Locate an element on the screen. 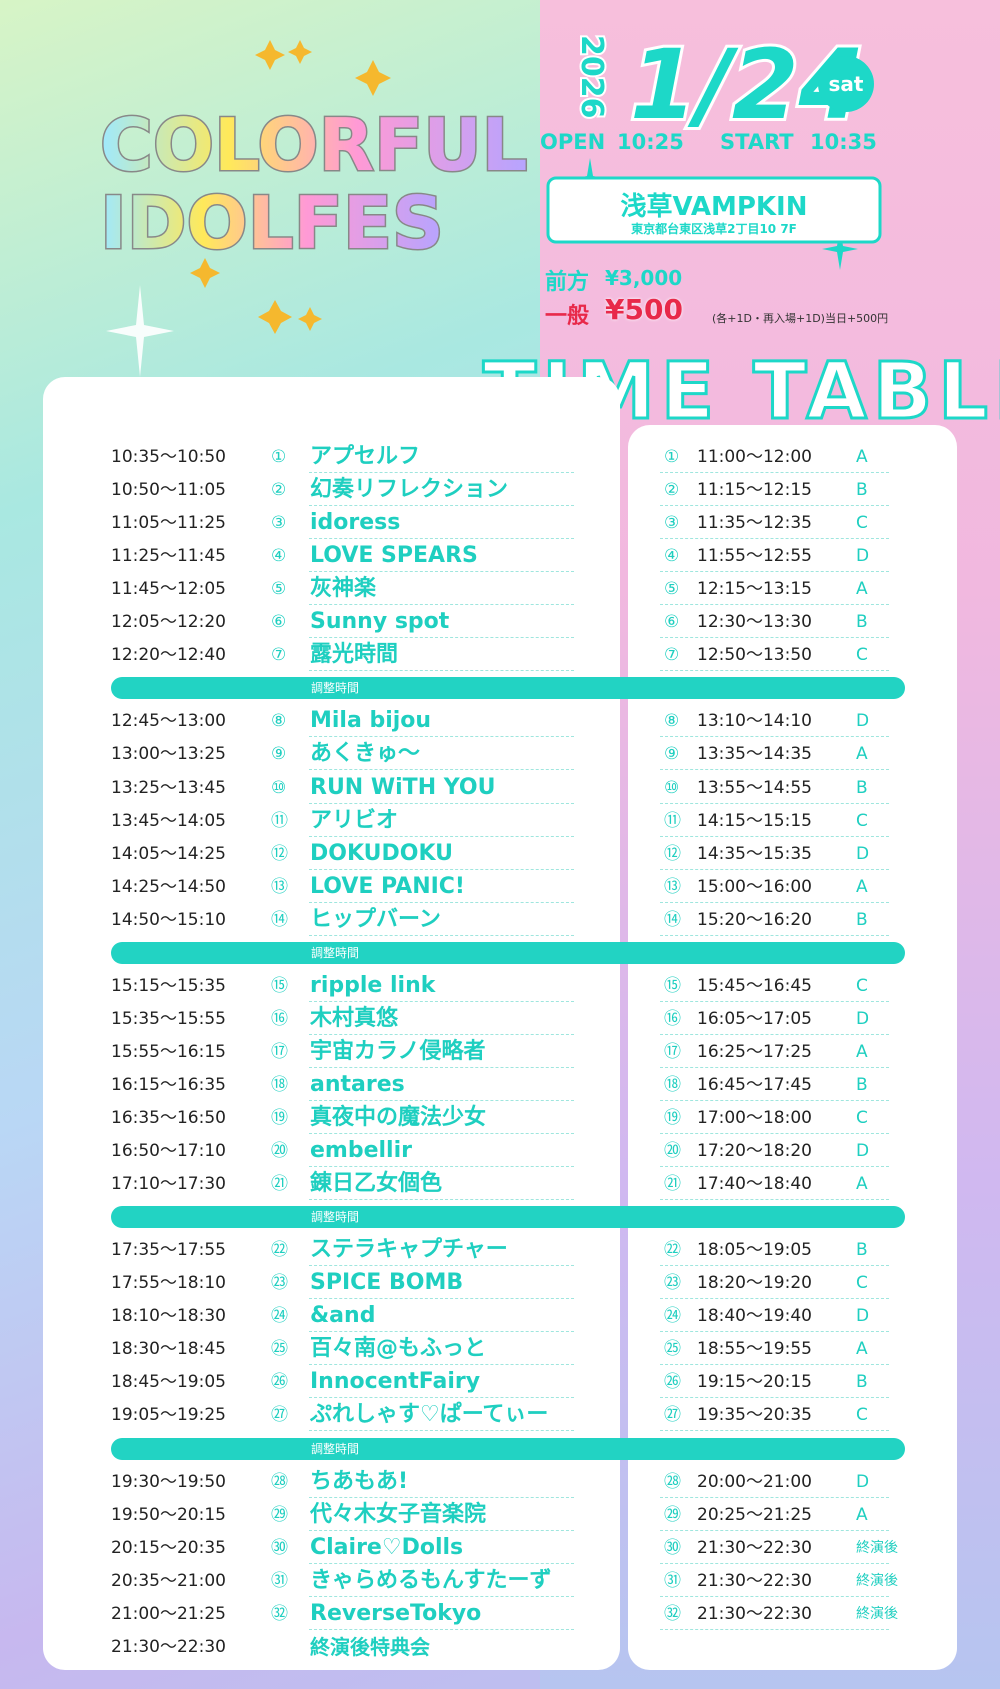 The height and width of the screenshot is (1689, 1000). number: ⑭ is located at coordinates (279, 919).